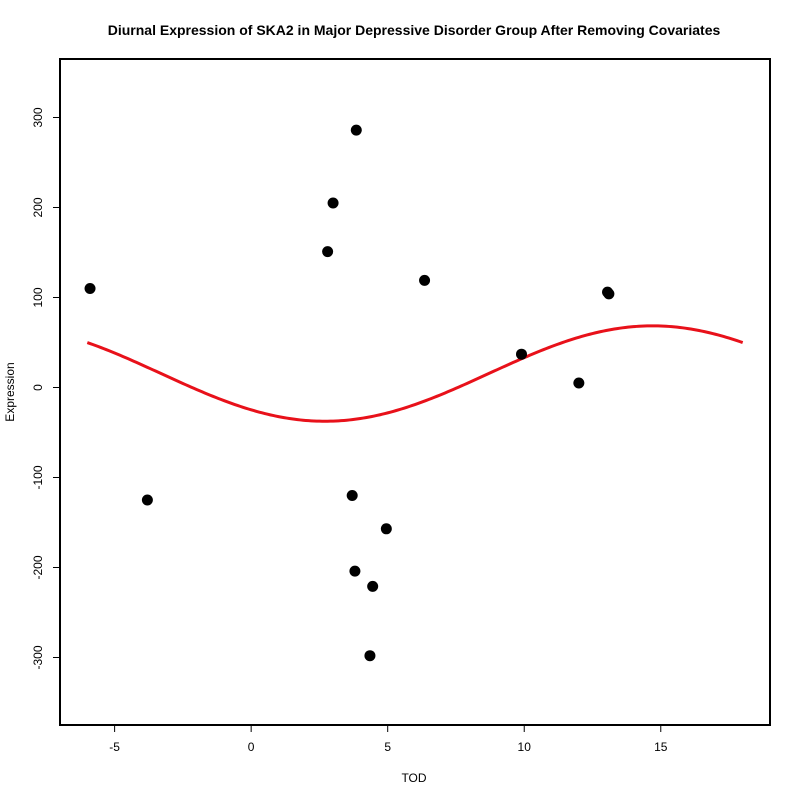 This screenshot has width=800, height=800. Describe the element at coordinates (10, 391) in the screenshot. I see `y-axis-label: Expression` at that location.